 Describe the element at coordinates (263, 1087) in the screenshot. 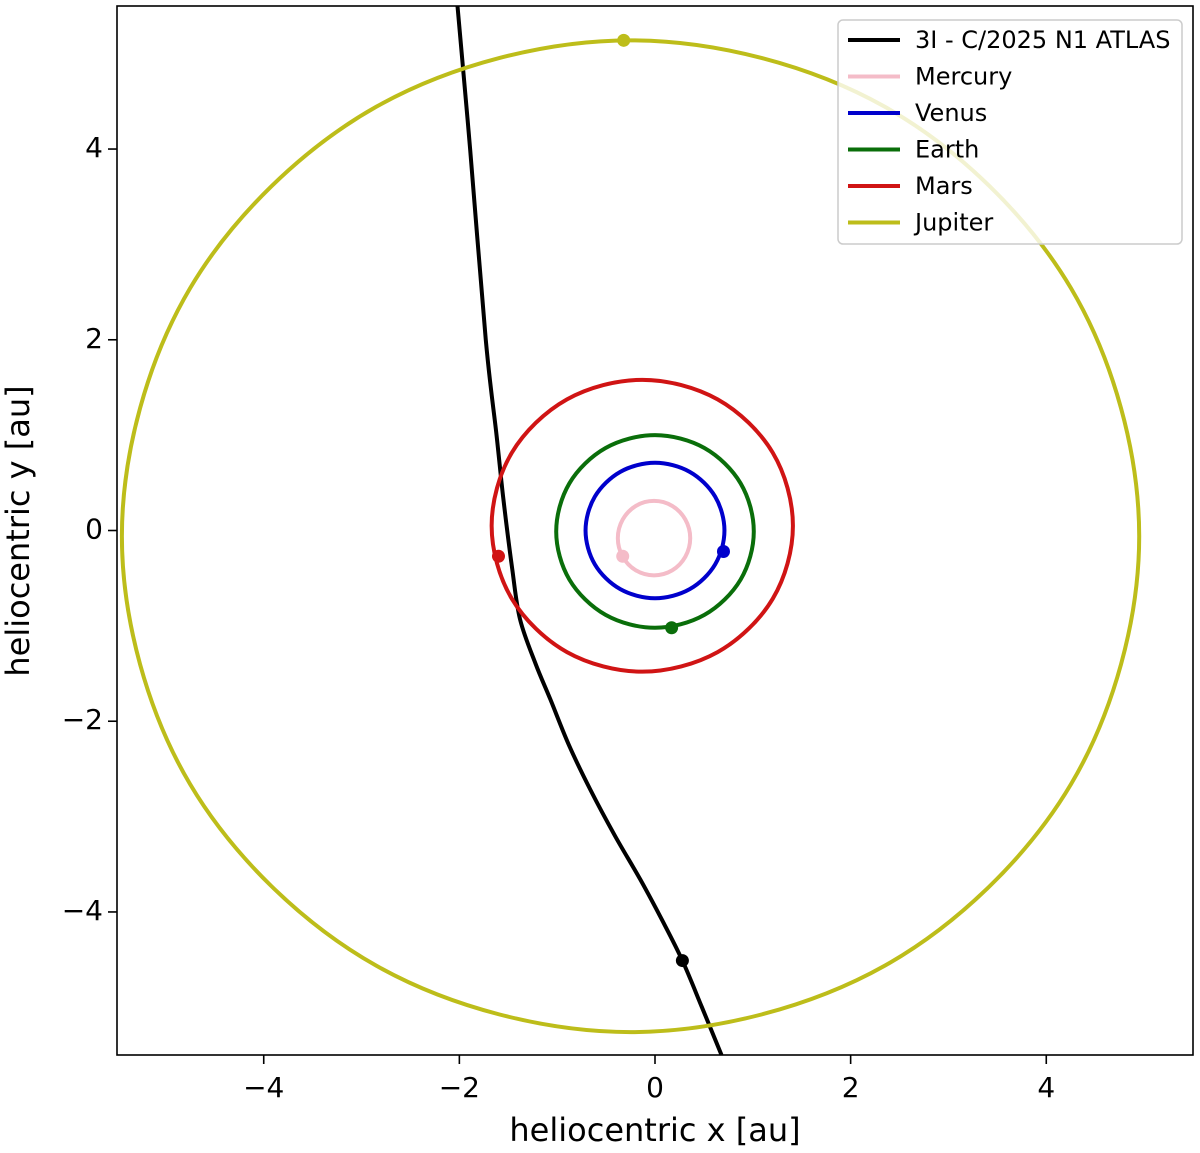

I see `x-tick-label: −4` at that location.